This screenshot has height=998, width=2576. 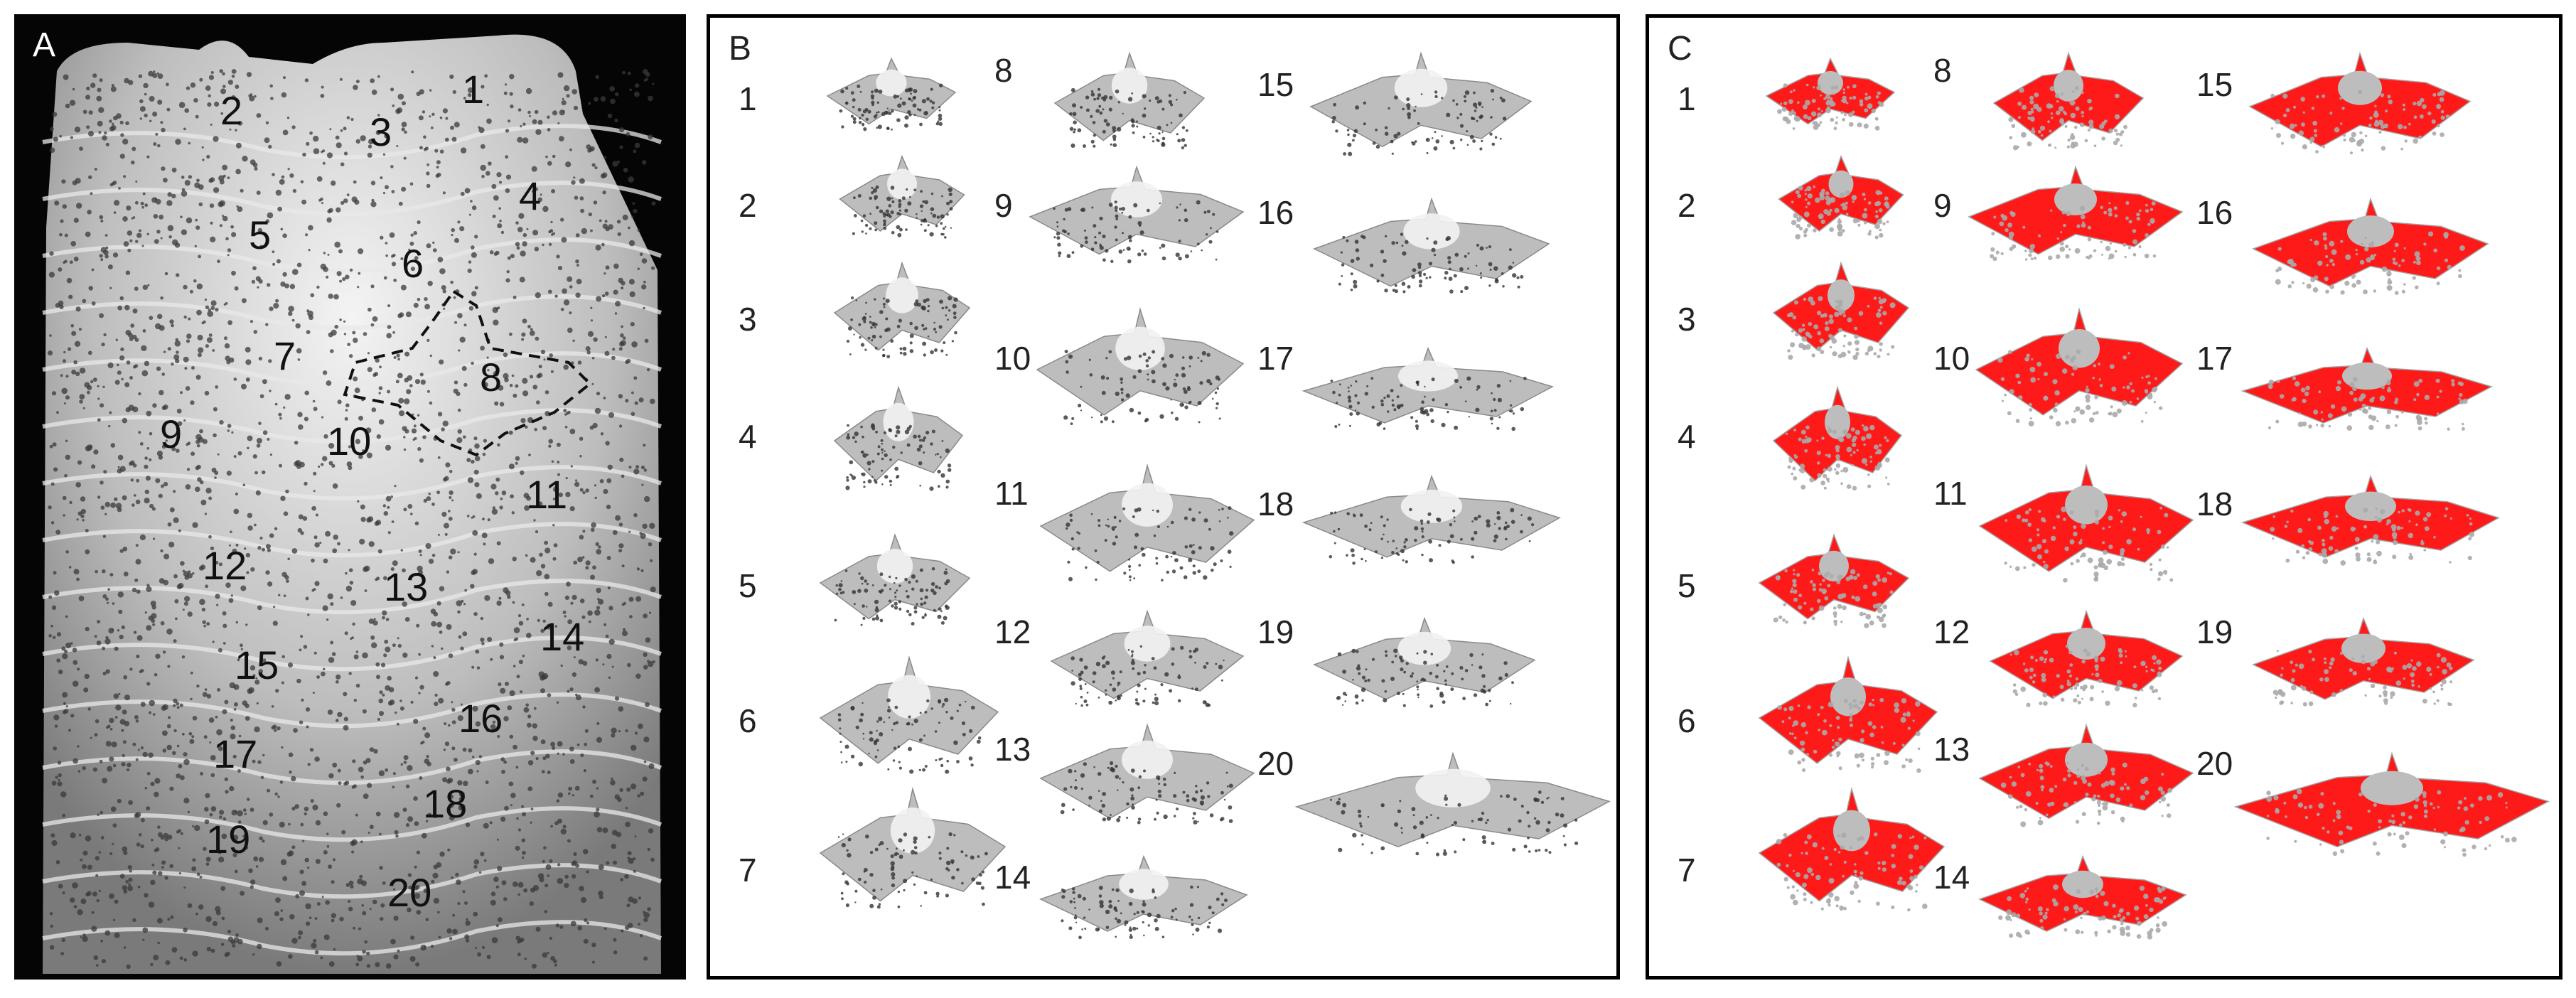 I want to click on scale-image, so click(x=1852, y=849).